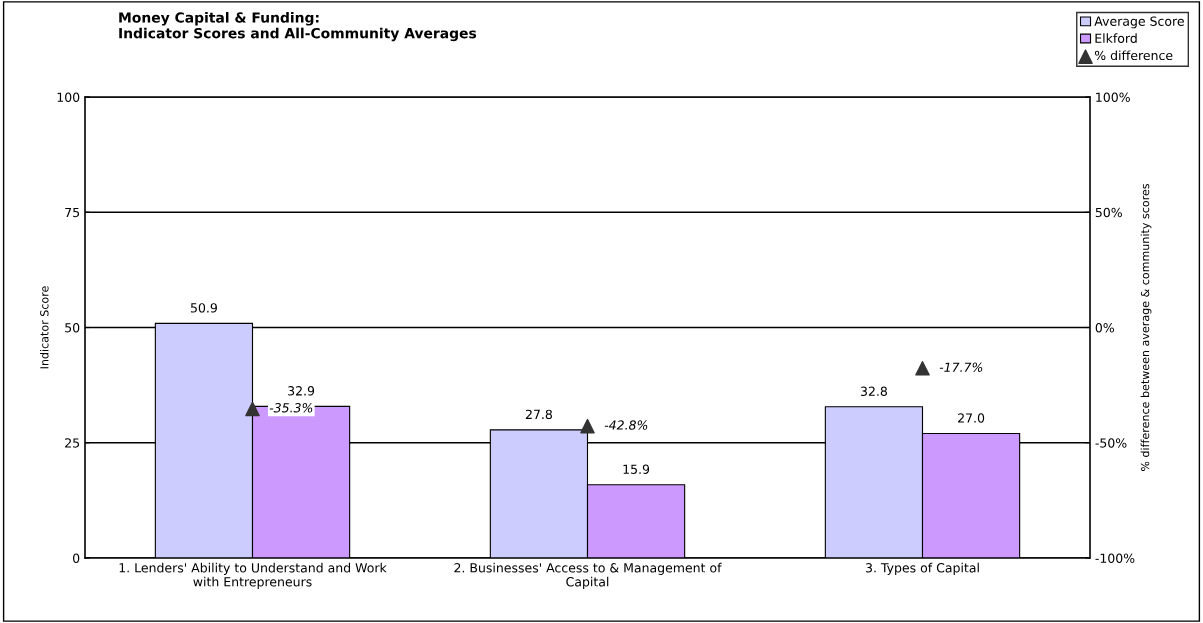 This screenshot has height=623, width=1203. Describe the element at coordinates (626, 425) in the screenshot. I see `data-label: -42.8%` at that location.